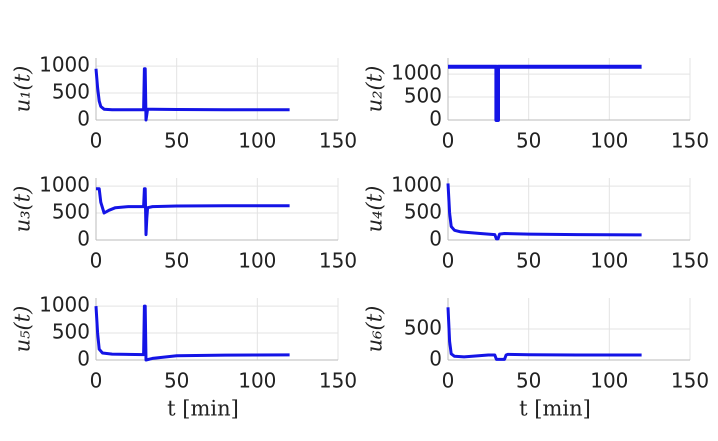 The width and height of the screenshot is (718, 441). I want to click on y-axis-label: u₁(t), so click(23, 89).